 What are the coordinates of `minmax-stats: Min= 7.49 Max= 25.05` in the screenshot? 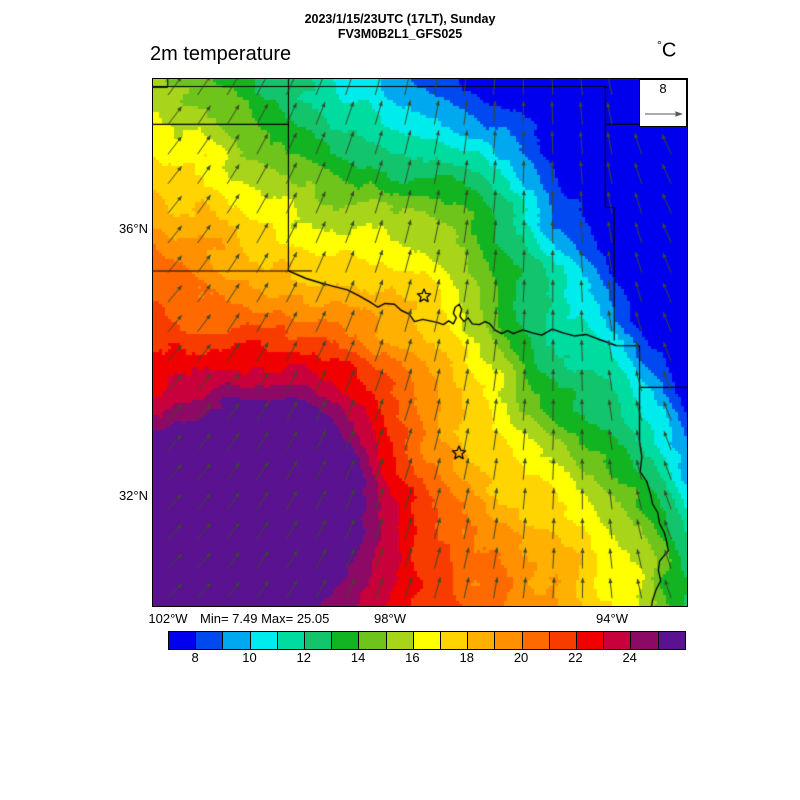 It's located at (265, 618).